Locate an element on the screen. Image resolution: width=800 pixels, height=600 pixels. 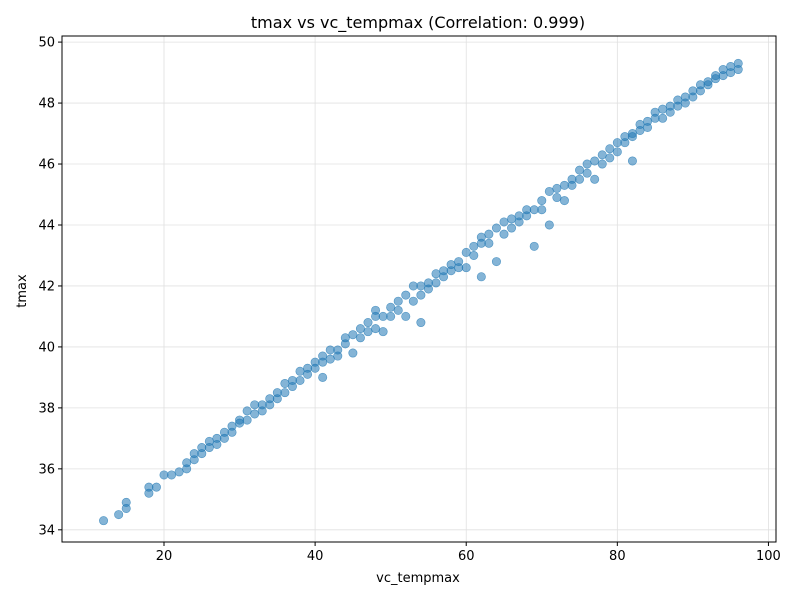
y-tick-label: 34 is located at coordinates (46, 530).